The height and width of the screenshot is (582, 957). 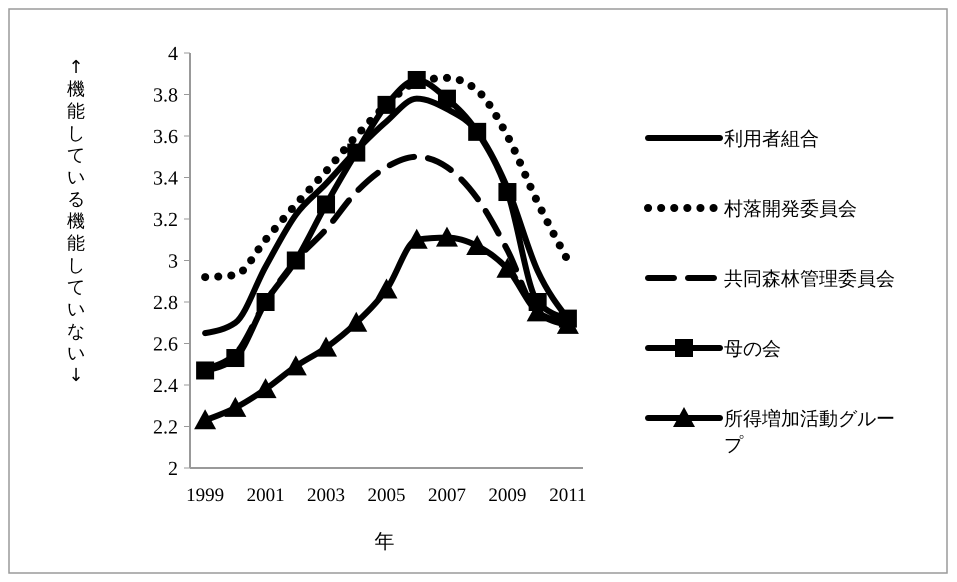 I want to click on y-tick-label: 3.2, so click(x=165, y=220).